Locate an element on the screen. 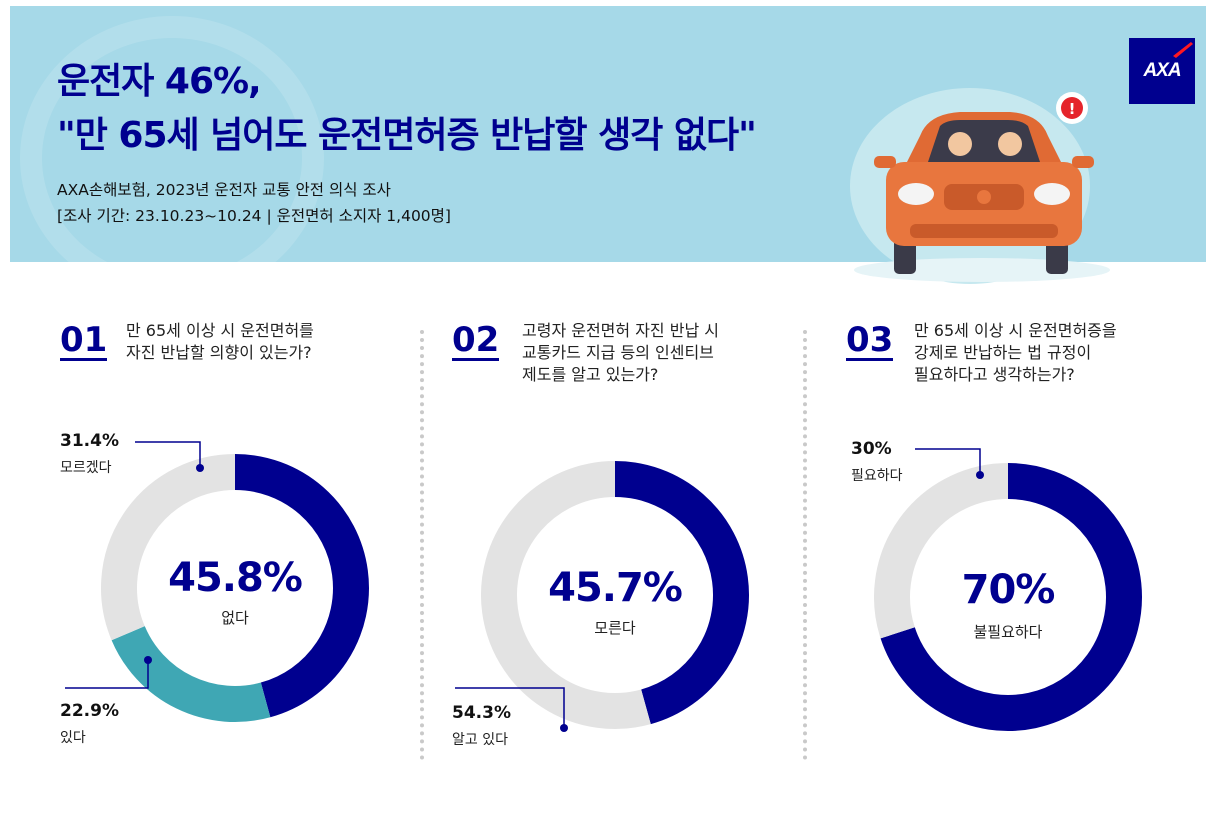 This screenshot has height=813, width=1209. headline-line-2: "만 65세 넘어도 운전면허증 반납할 생각 없다" is located at coordinates (407, 135).